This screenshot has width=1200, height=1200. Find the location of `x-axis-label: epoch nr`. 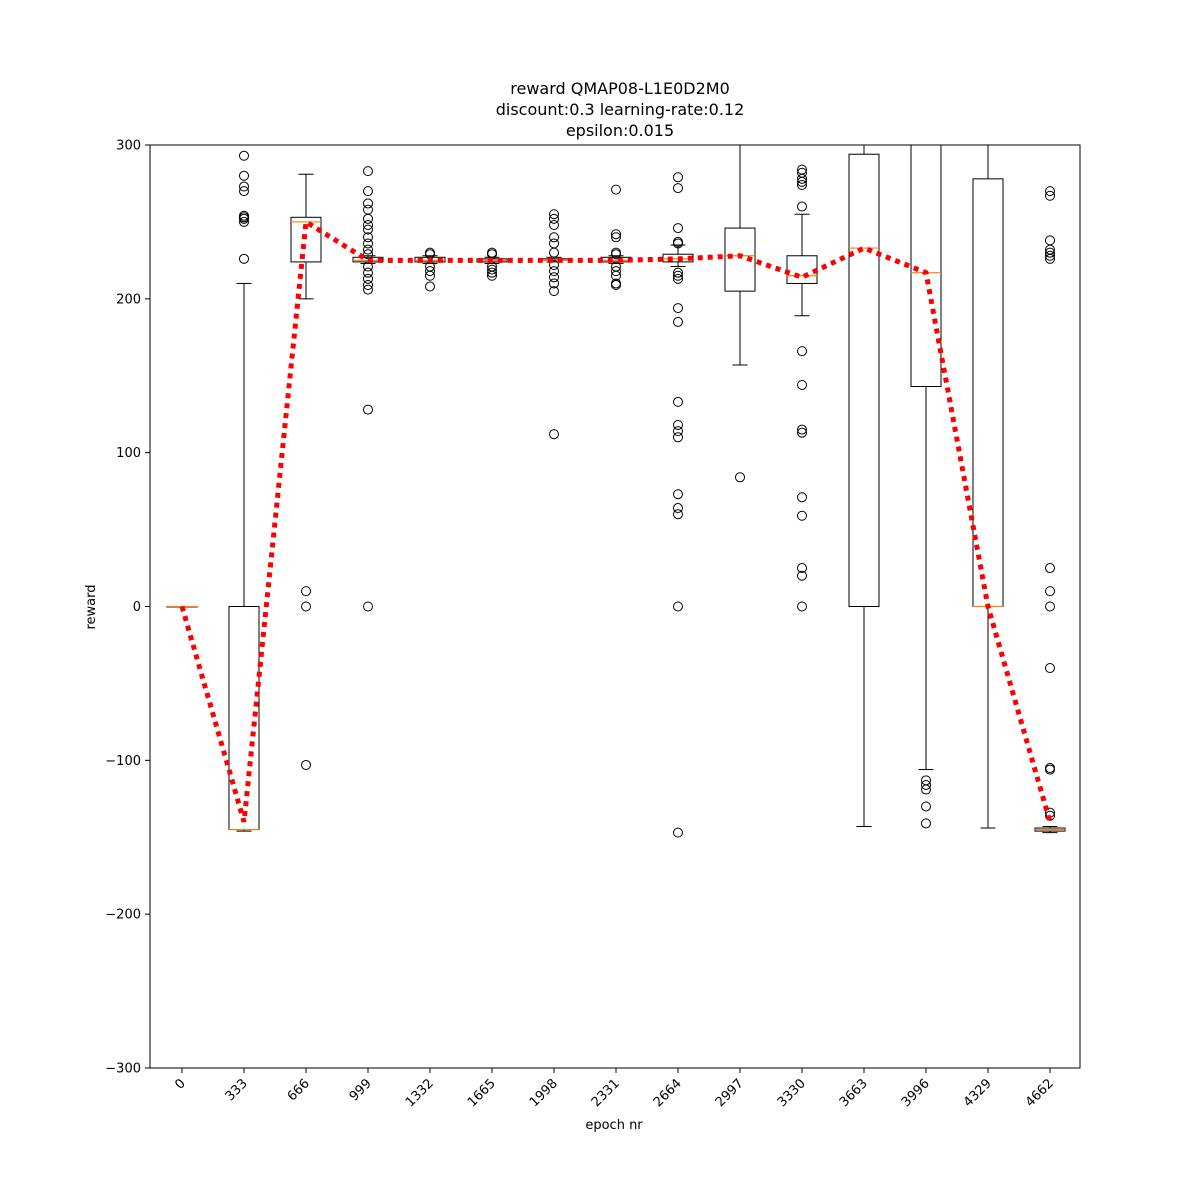

x-axis-label: epoch nr is located at coordinates (614, 1125).